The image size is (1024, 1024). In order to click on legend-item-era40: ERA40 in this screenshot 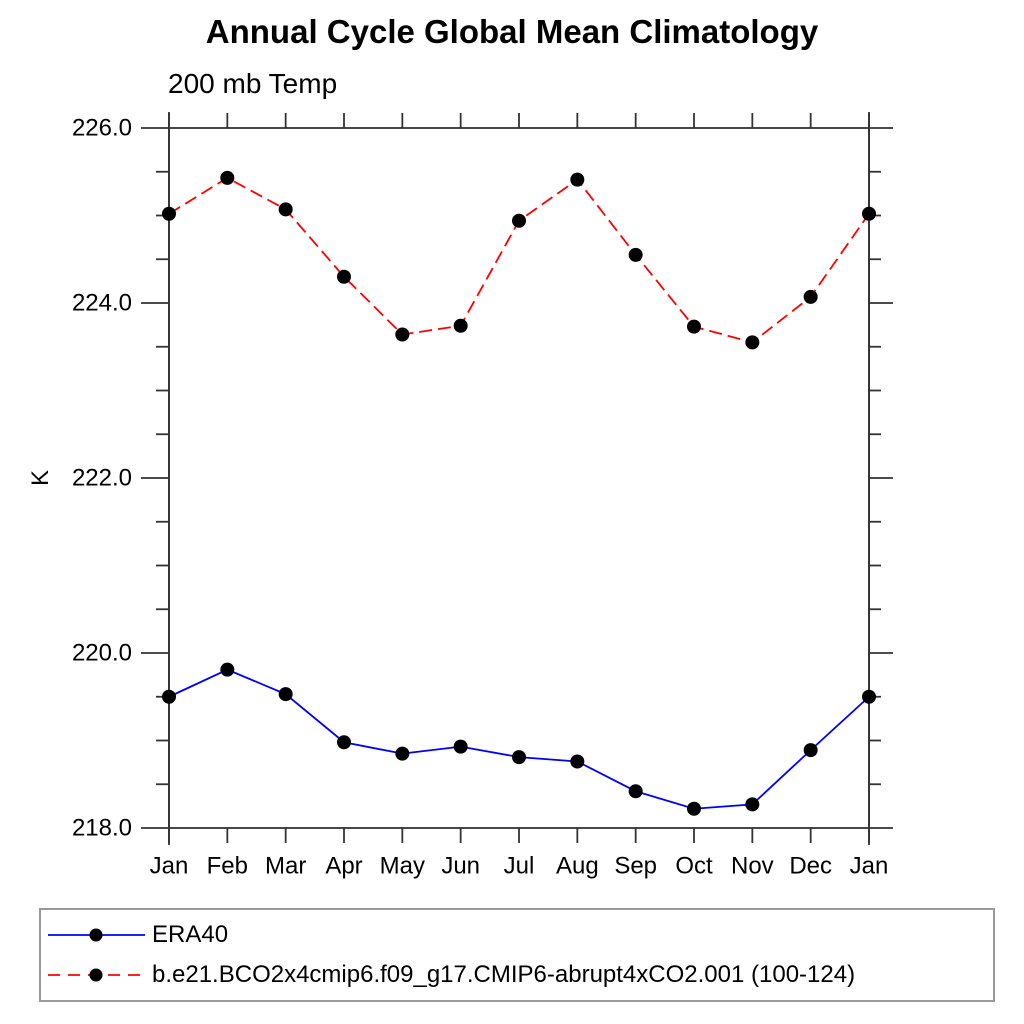, I will do `click(519, 935)`.